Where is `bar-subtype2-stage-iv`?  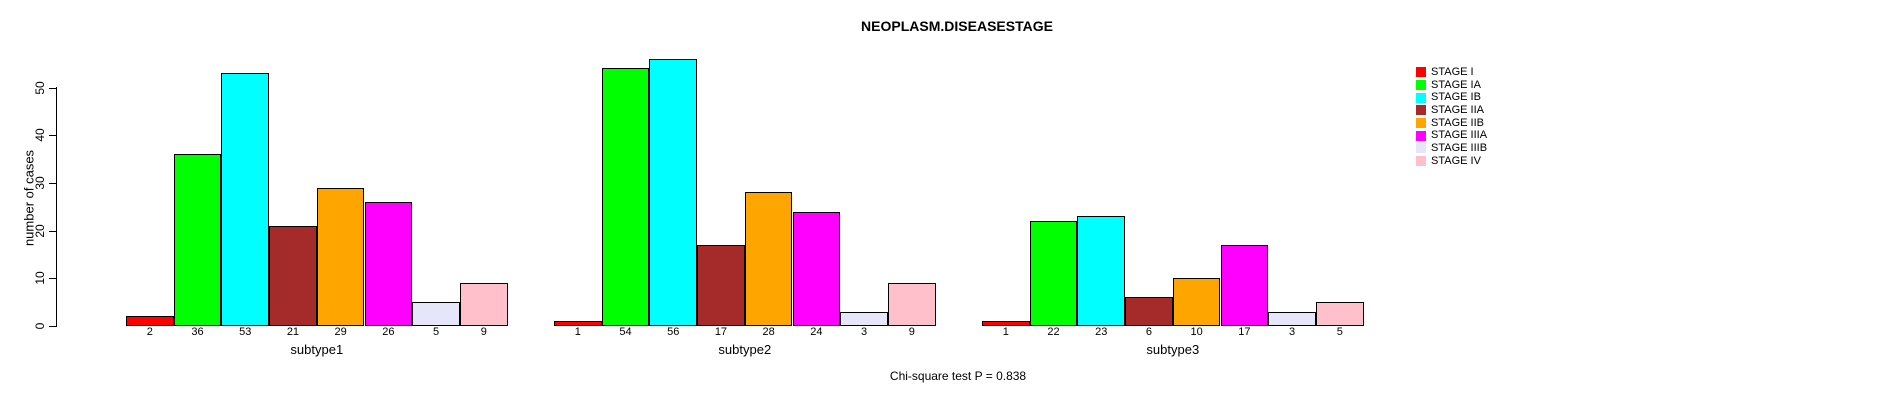
bar-subtype2-stage-iv is located at coordinates (911, 304).